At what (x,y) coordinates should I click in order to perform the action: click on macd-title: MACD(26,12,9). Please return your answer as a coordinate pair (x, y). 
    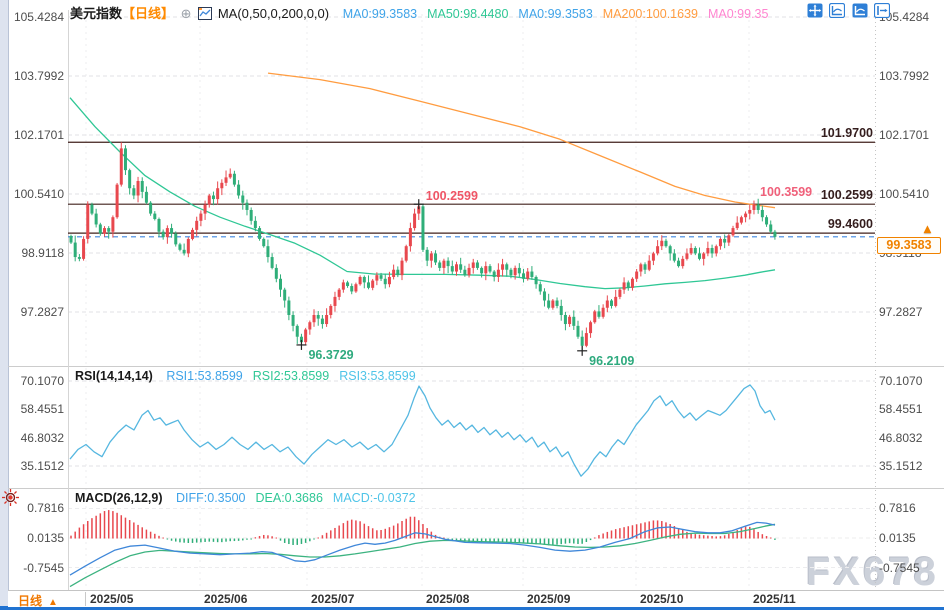
    Looking at the image, I should click on (119, 498).